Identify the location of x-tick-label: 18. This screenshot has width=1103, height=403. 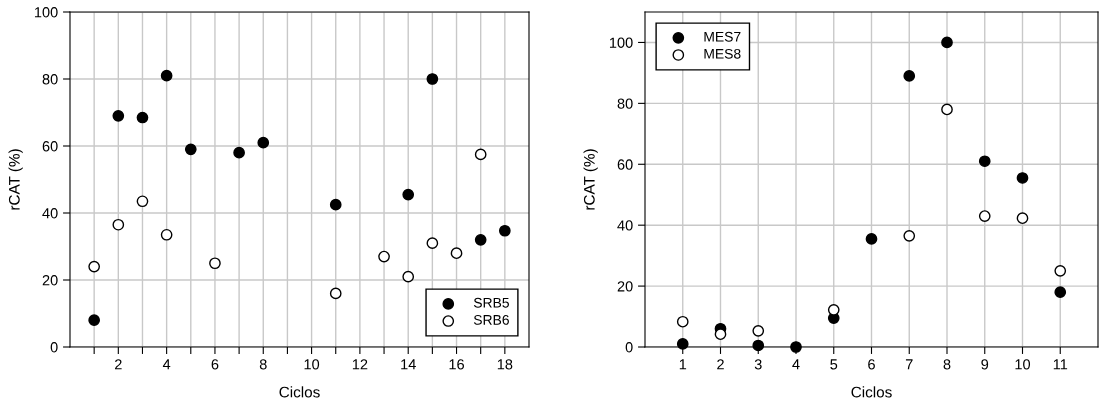
(505, 364).